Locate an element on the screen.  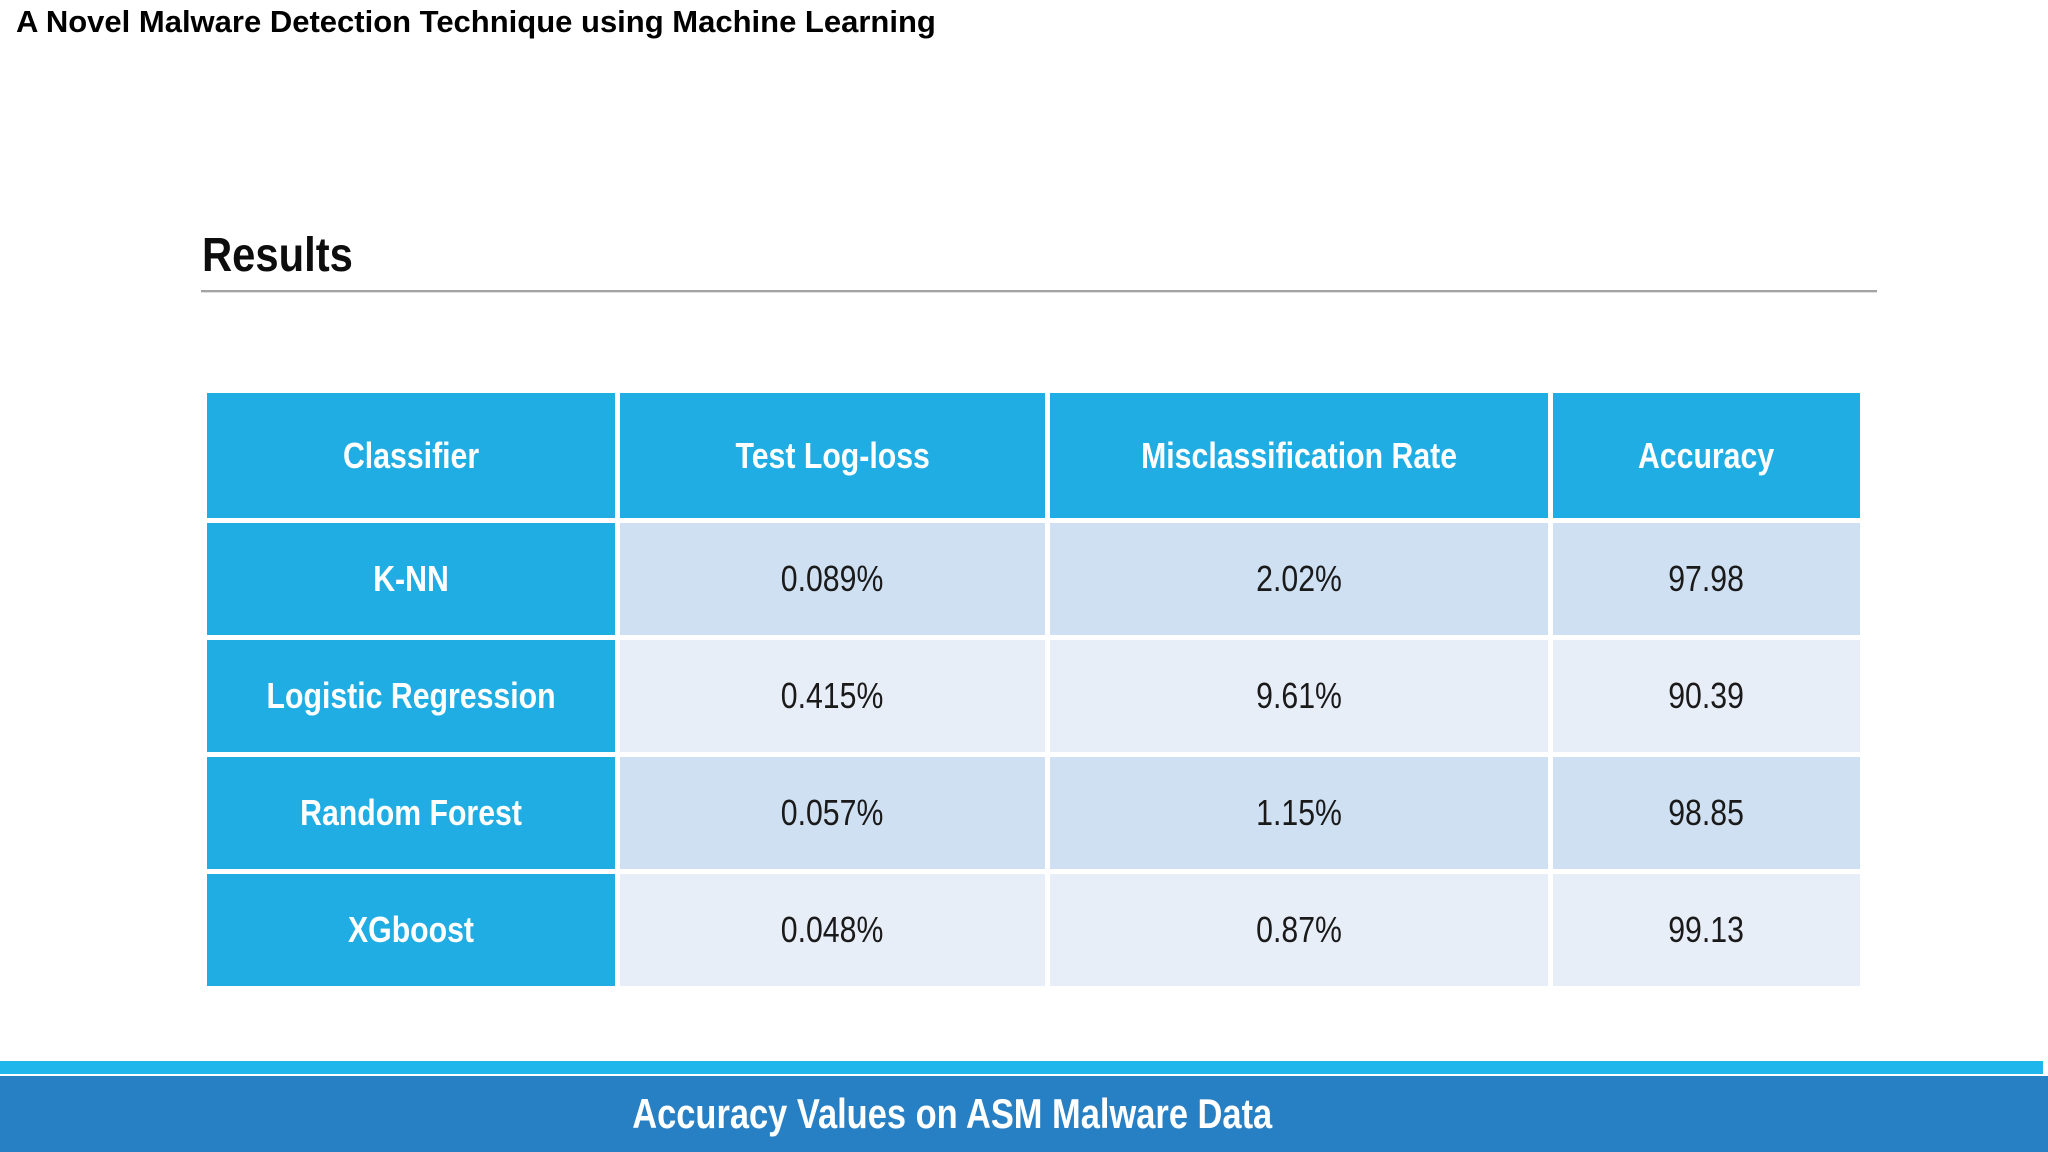
section-heading-label: Results is located at coordinates (277, 255).